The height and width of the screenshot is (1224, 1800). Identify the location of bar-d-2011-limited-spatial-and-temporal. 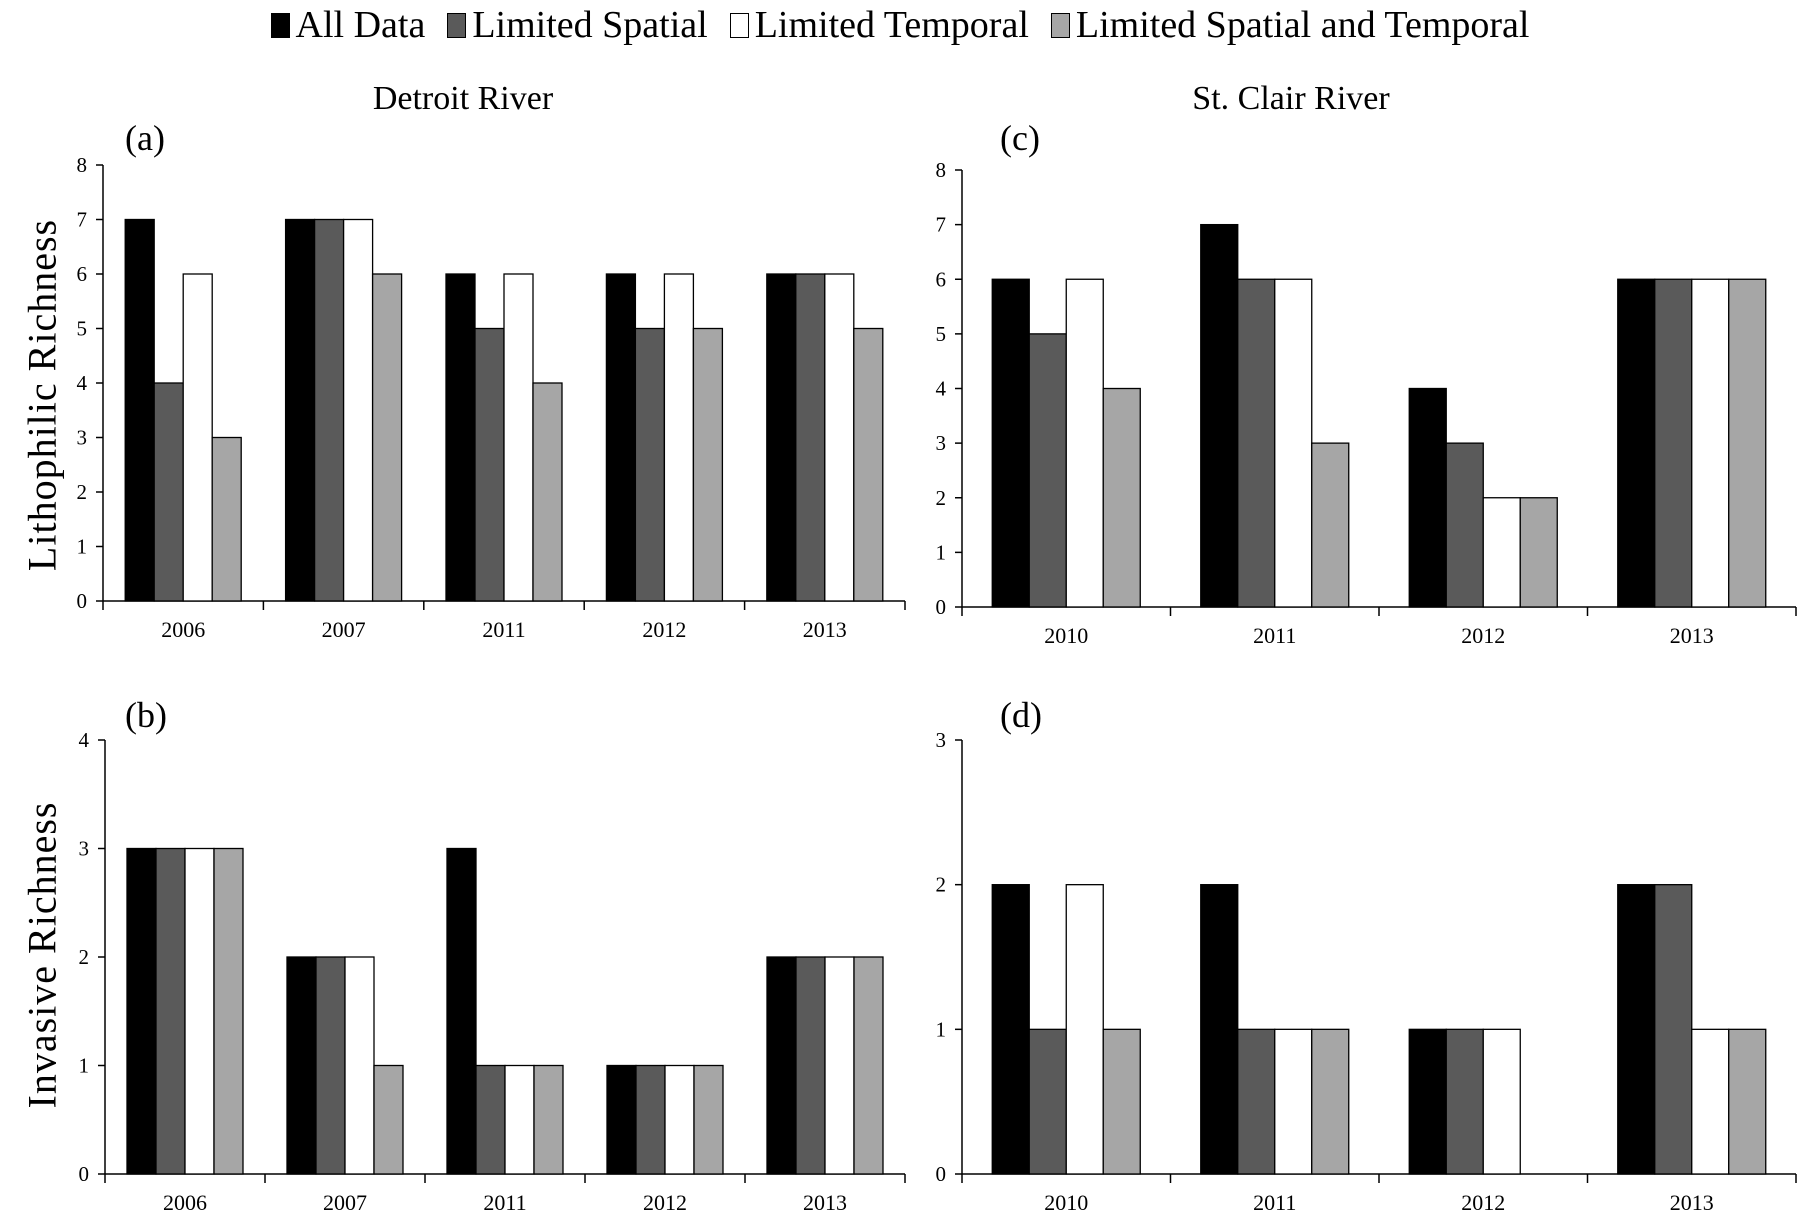
(1330, 1101).